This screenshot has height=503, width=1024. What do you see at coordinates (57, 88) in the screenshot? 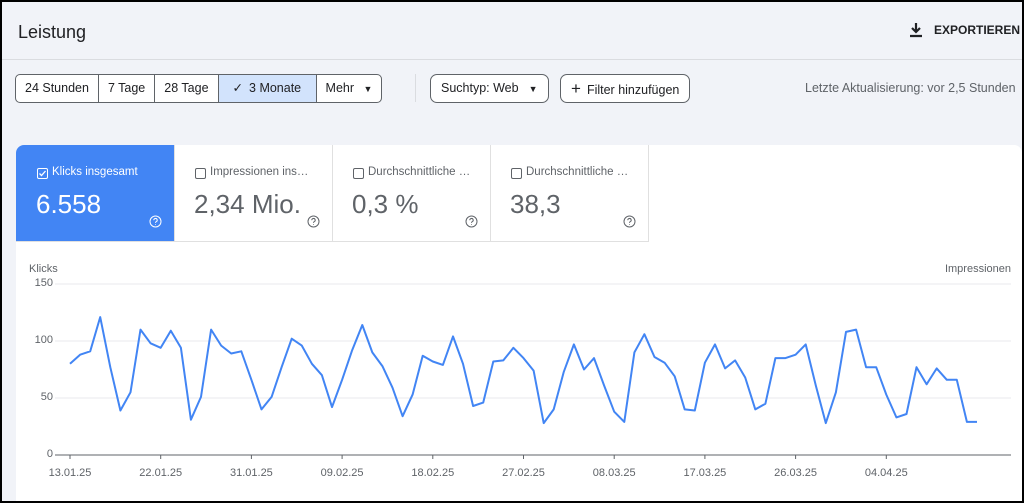
I see `range-button: 24 Stunden` at bounding box center [57, 88].